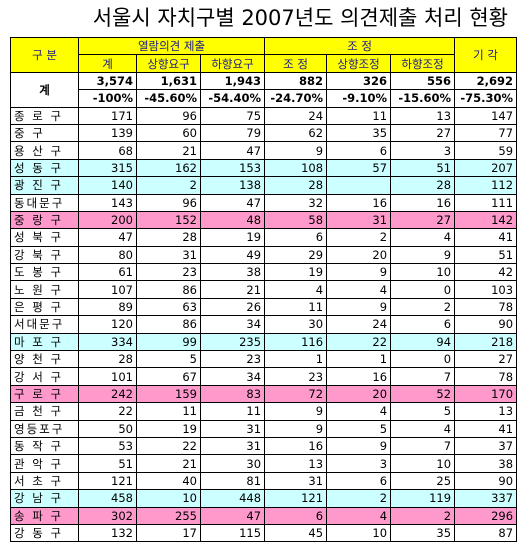  What do you see at coordinates (296, 185) in the screenshot?
I see `table-cell: 28` at bounding box center [296, 185].